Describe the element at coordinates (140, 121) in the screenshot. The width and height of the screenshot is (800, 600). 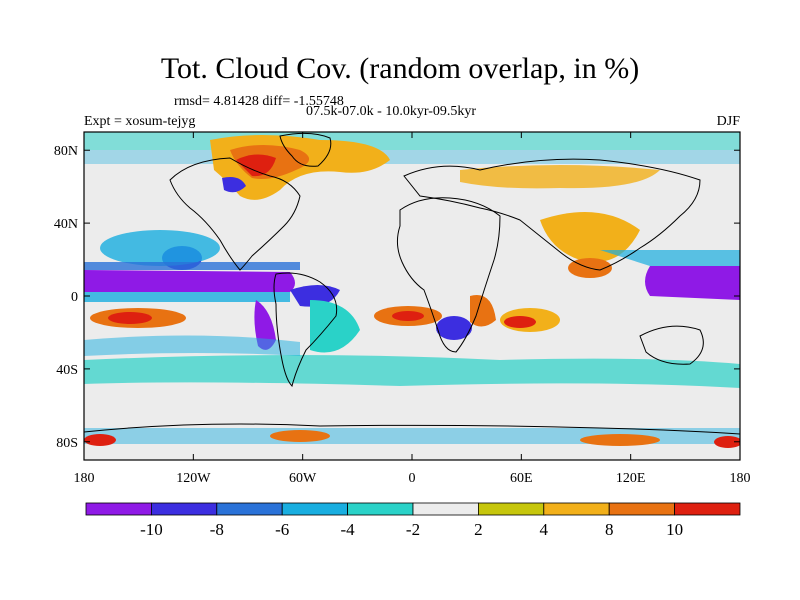
I see `experiment-label: Expt = xosum-tejyg` at that location.